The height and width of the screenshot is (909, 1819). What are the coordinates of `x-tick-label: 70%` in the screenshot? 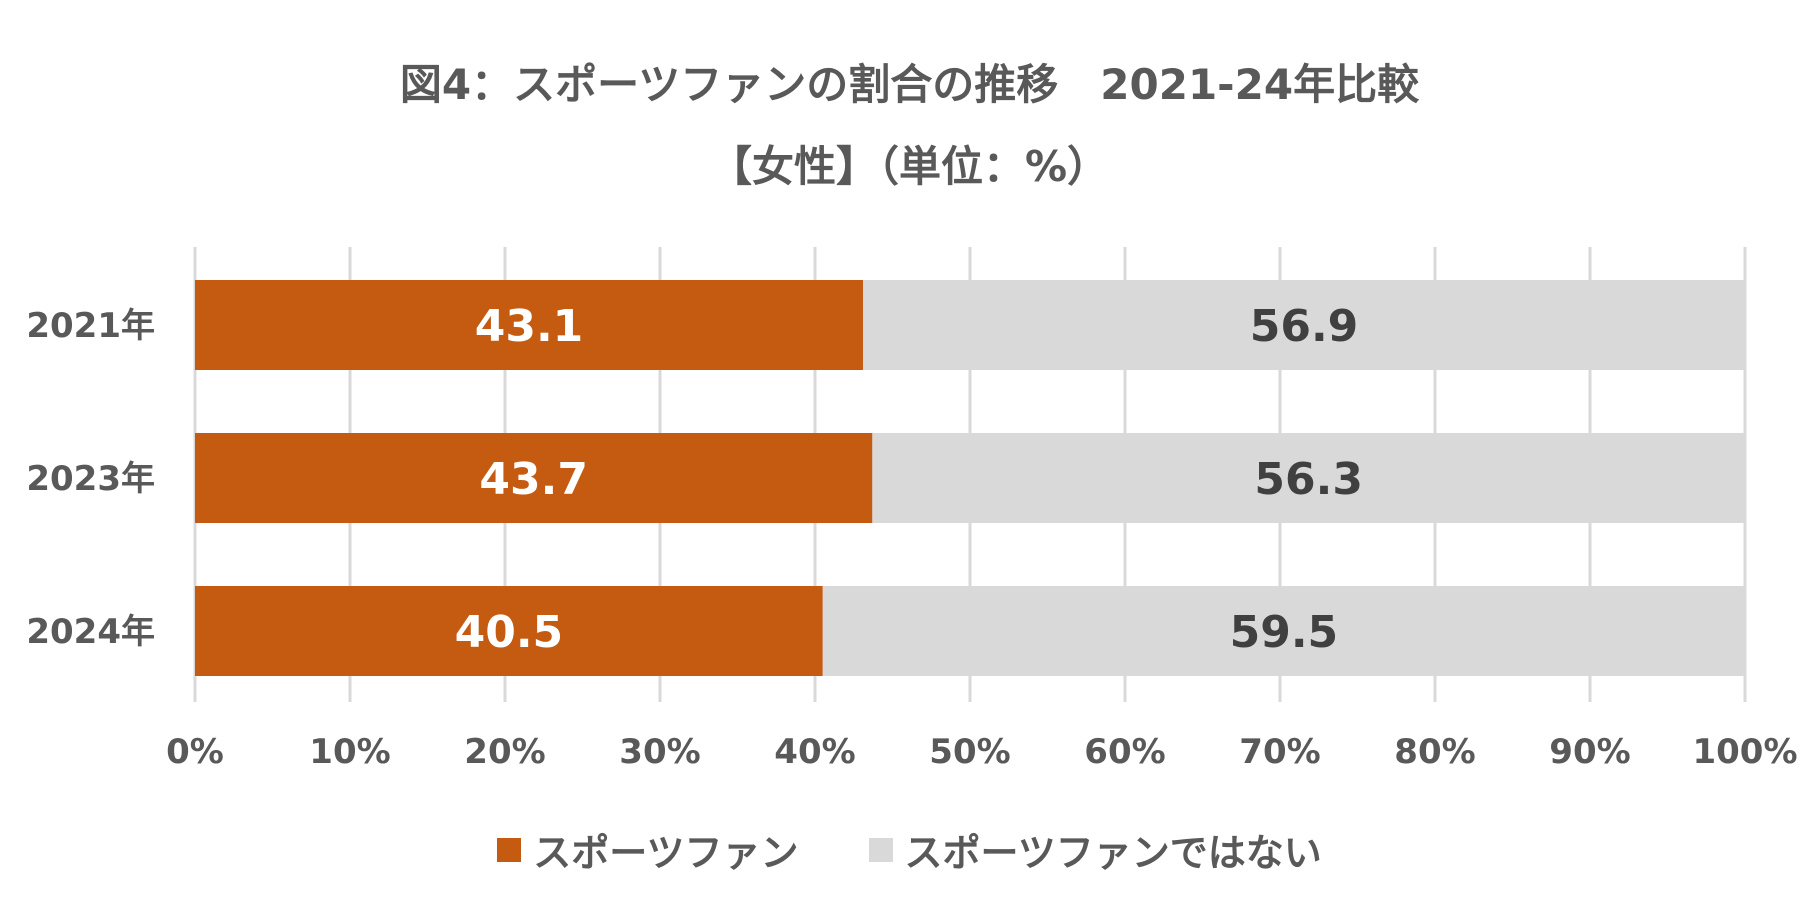 It's located at (1279, 752).